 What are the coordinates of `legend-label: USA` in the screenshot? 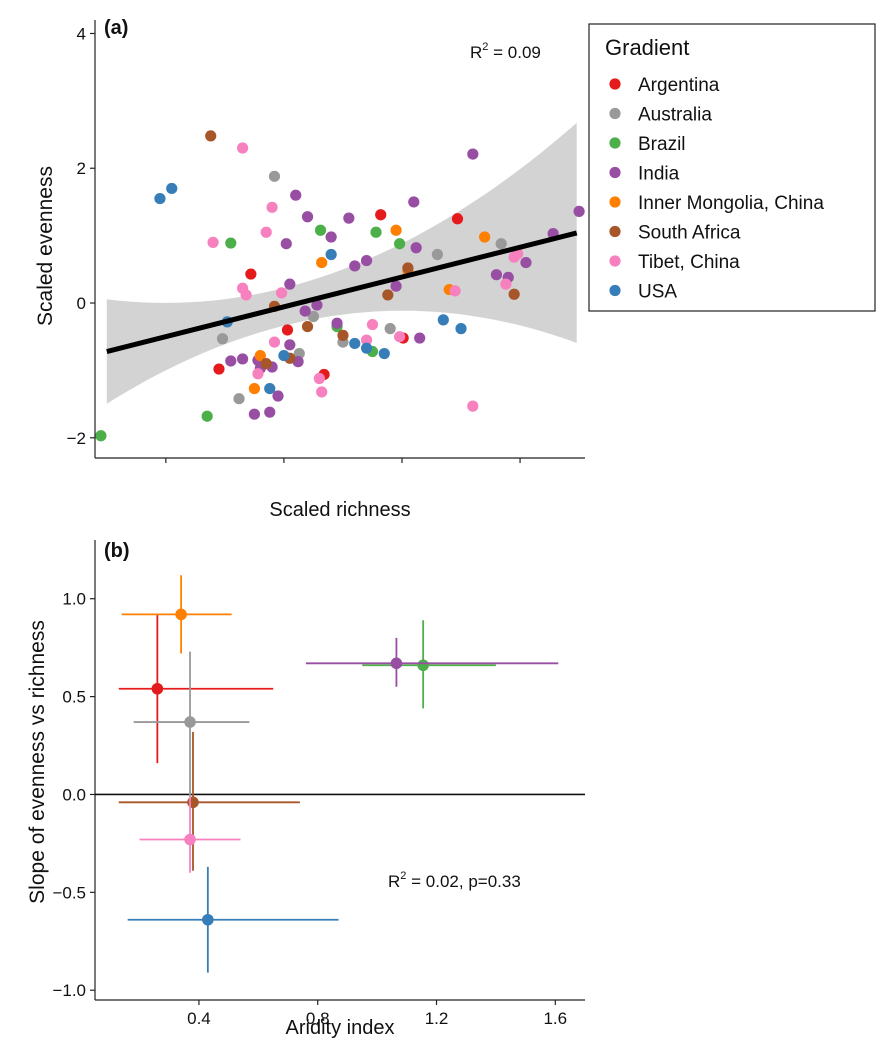 It's located at (657, 292).